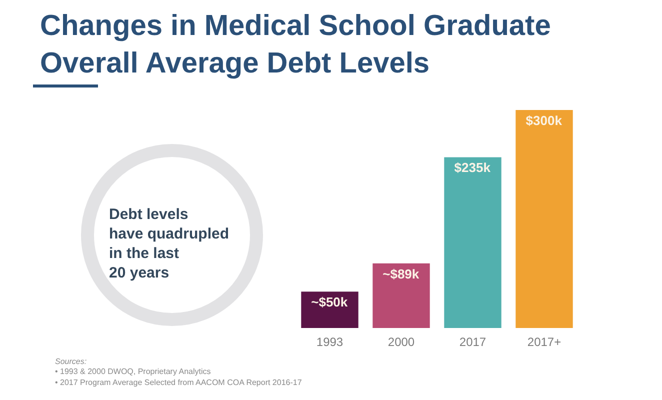 This screenshot has width=662, height=400. I want to click on x-tick-label: 2017+, so click(544, 342).